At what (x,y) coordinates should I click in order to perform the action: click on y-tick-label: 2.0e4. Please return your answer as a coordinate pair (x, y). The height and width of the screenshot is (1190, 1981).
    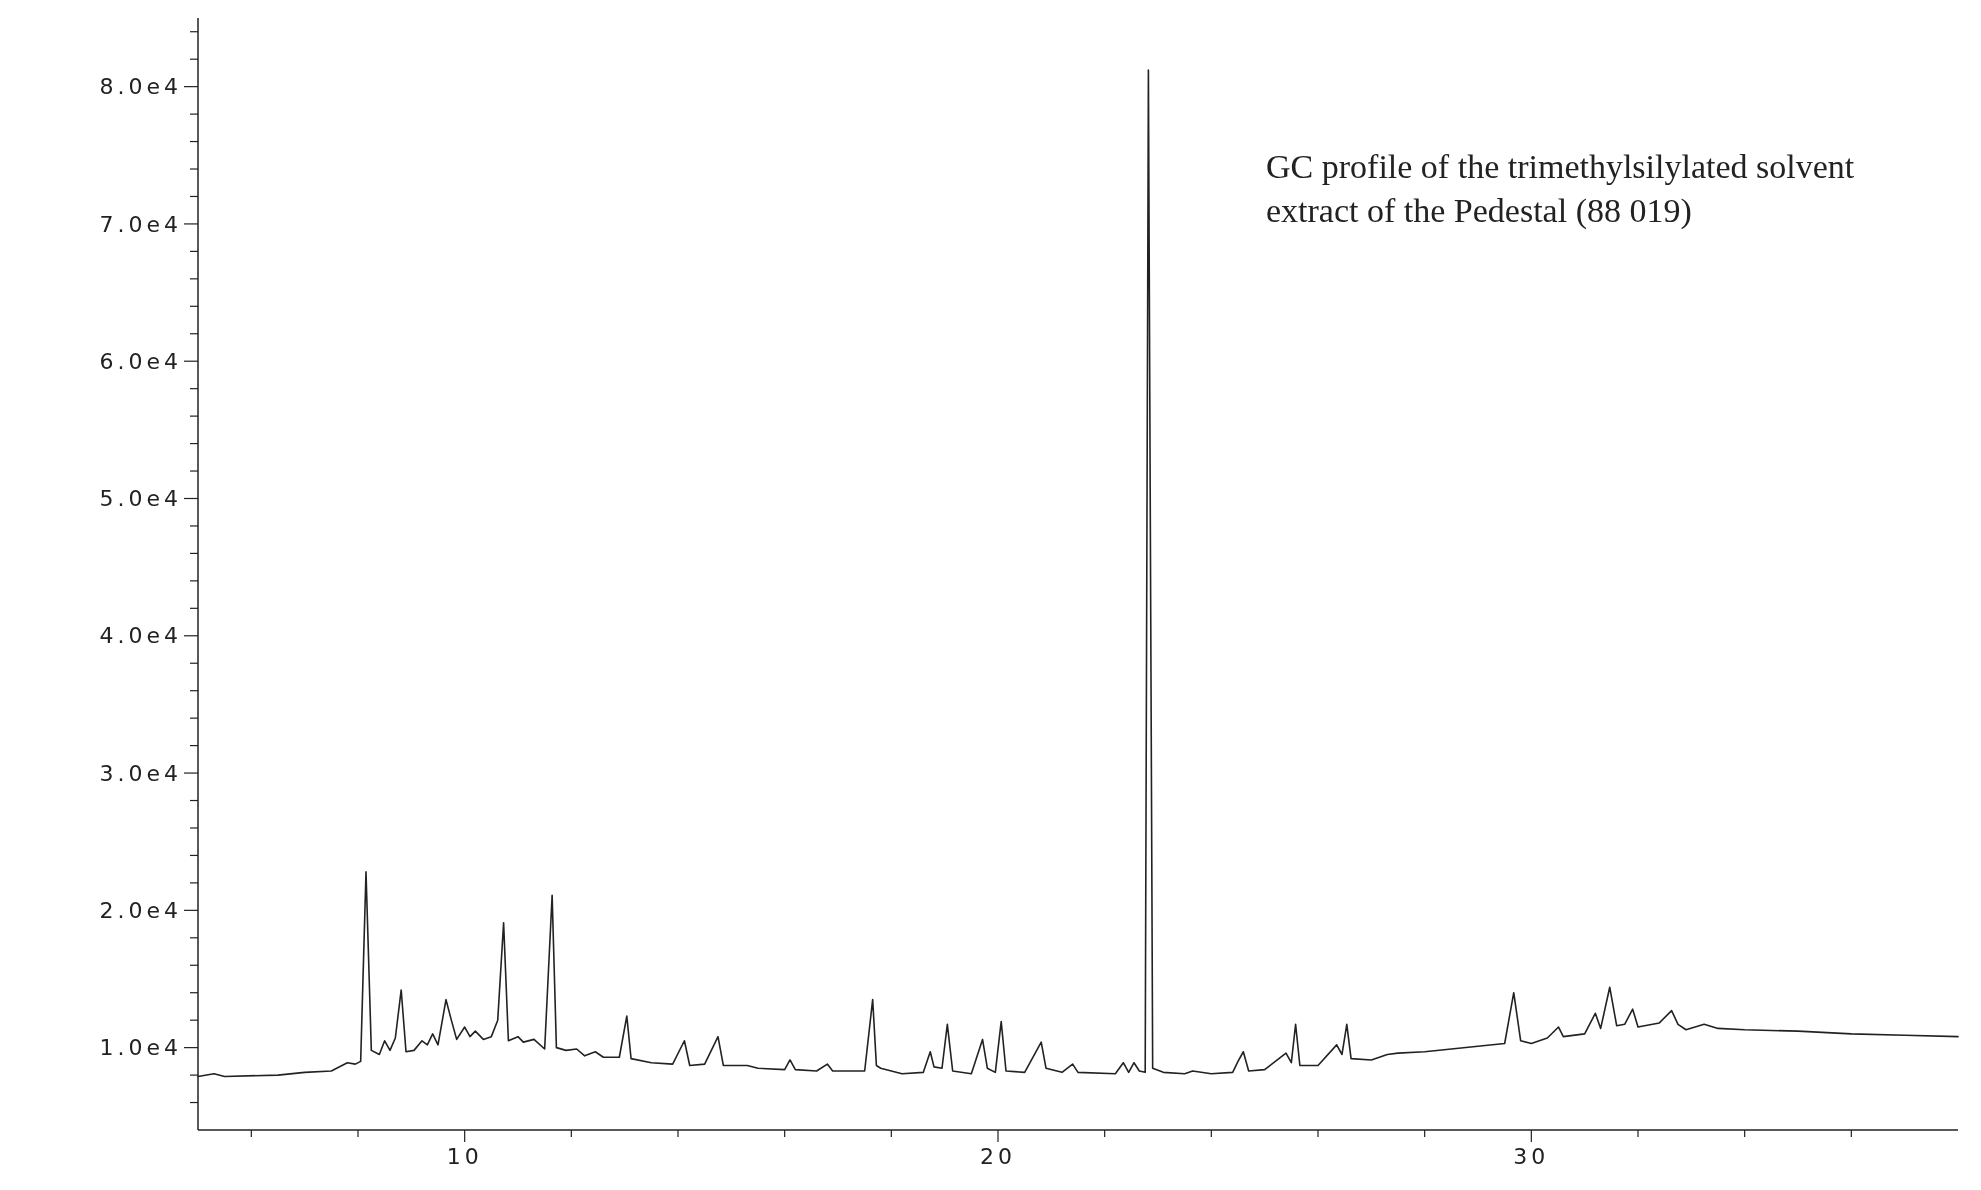
    Looking at the image, I should click on (140, 911).